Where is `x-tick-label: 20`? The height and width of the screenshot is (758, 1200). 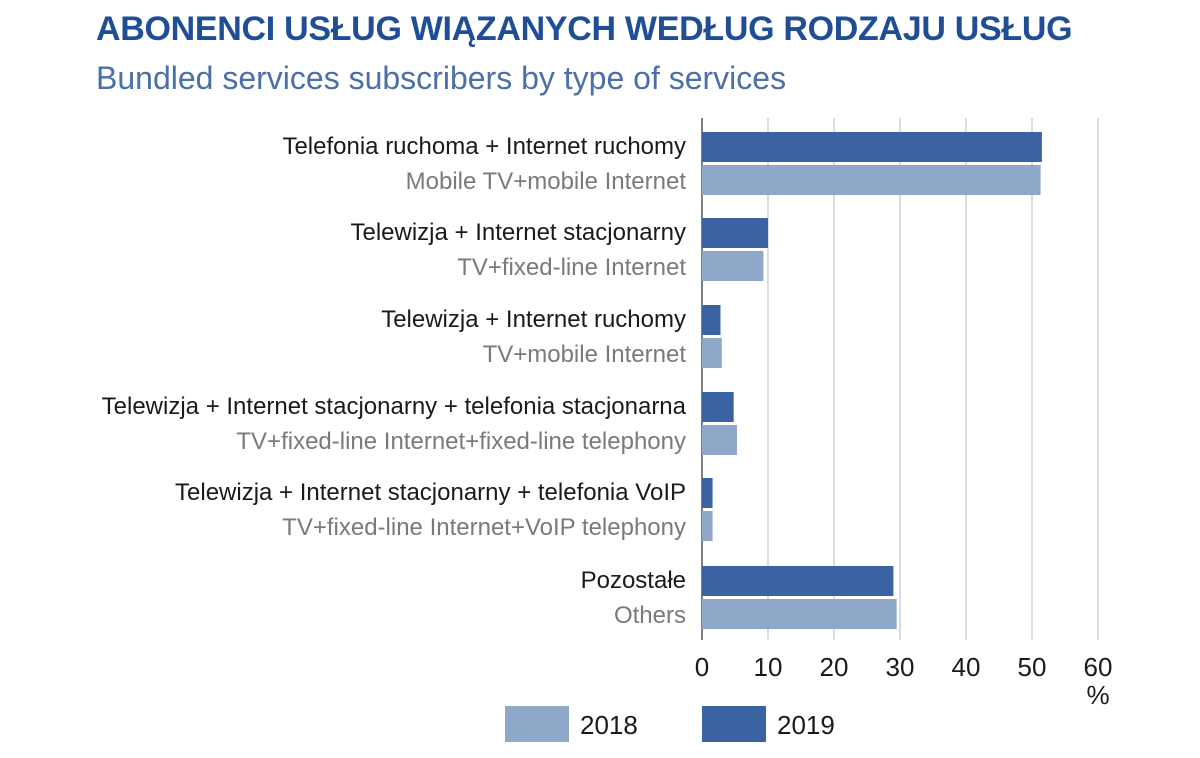 x-tick-label: 20 is located at coordinates (834, 667).